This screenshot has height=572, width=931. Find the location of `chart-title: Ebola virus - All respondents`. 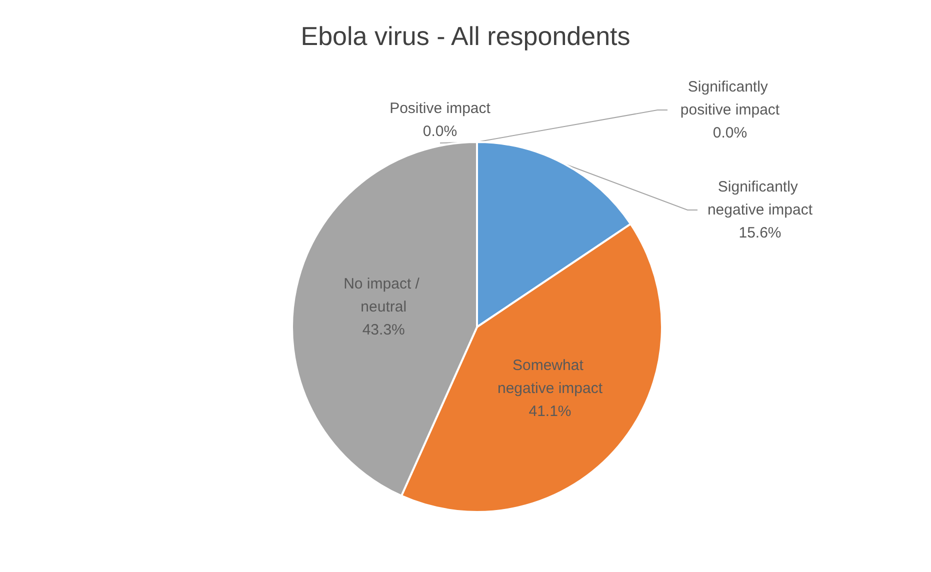

chart-title: Ebola virus - All respondents is located at coordinates (465, 36).